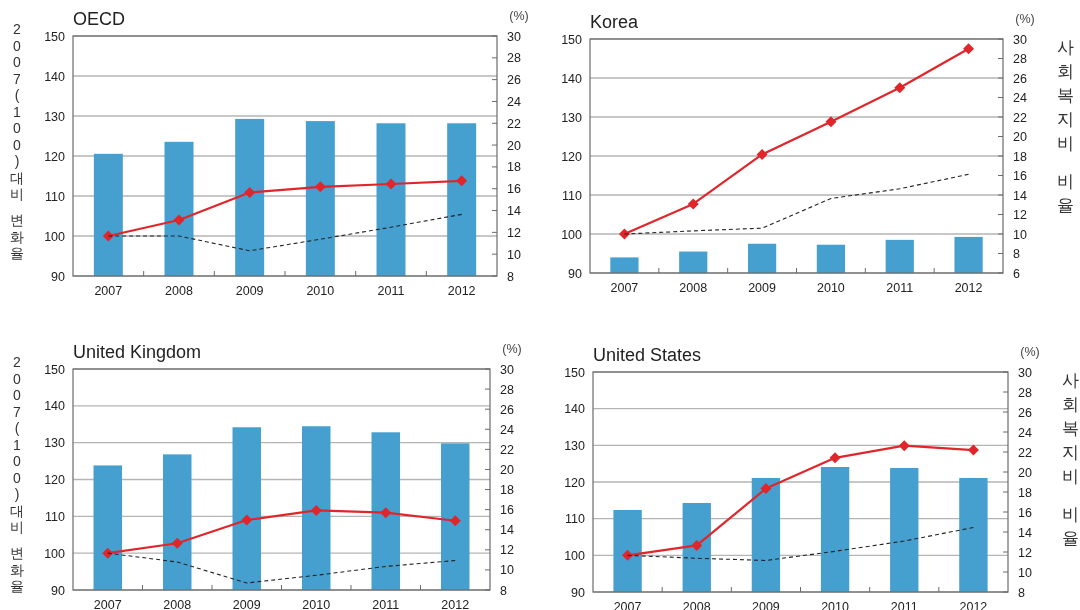 This screenshot has width=1080, height=610. What do you see at coordinates (137, 352) in the screenshot?
I see `chart-title: United Kingdom` at bounding box center [137, 352].